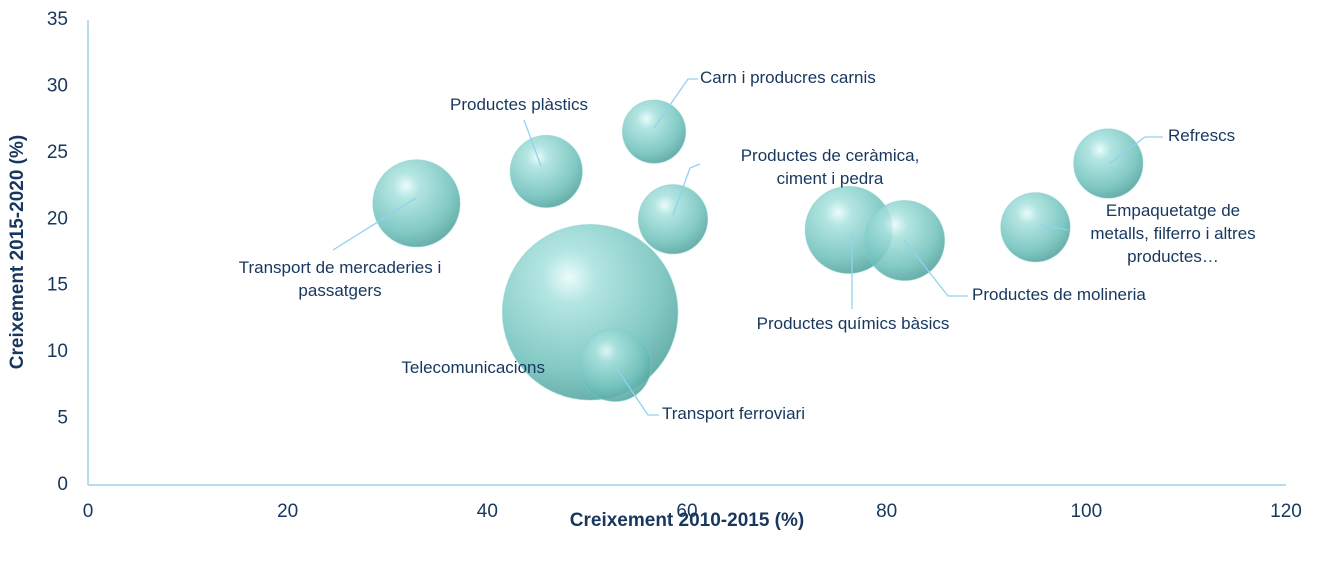  I want to click on bubble-label: Carn i producres carnis, so click(788, 77).